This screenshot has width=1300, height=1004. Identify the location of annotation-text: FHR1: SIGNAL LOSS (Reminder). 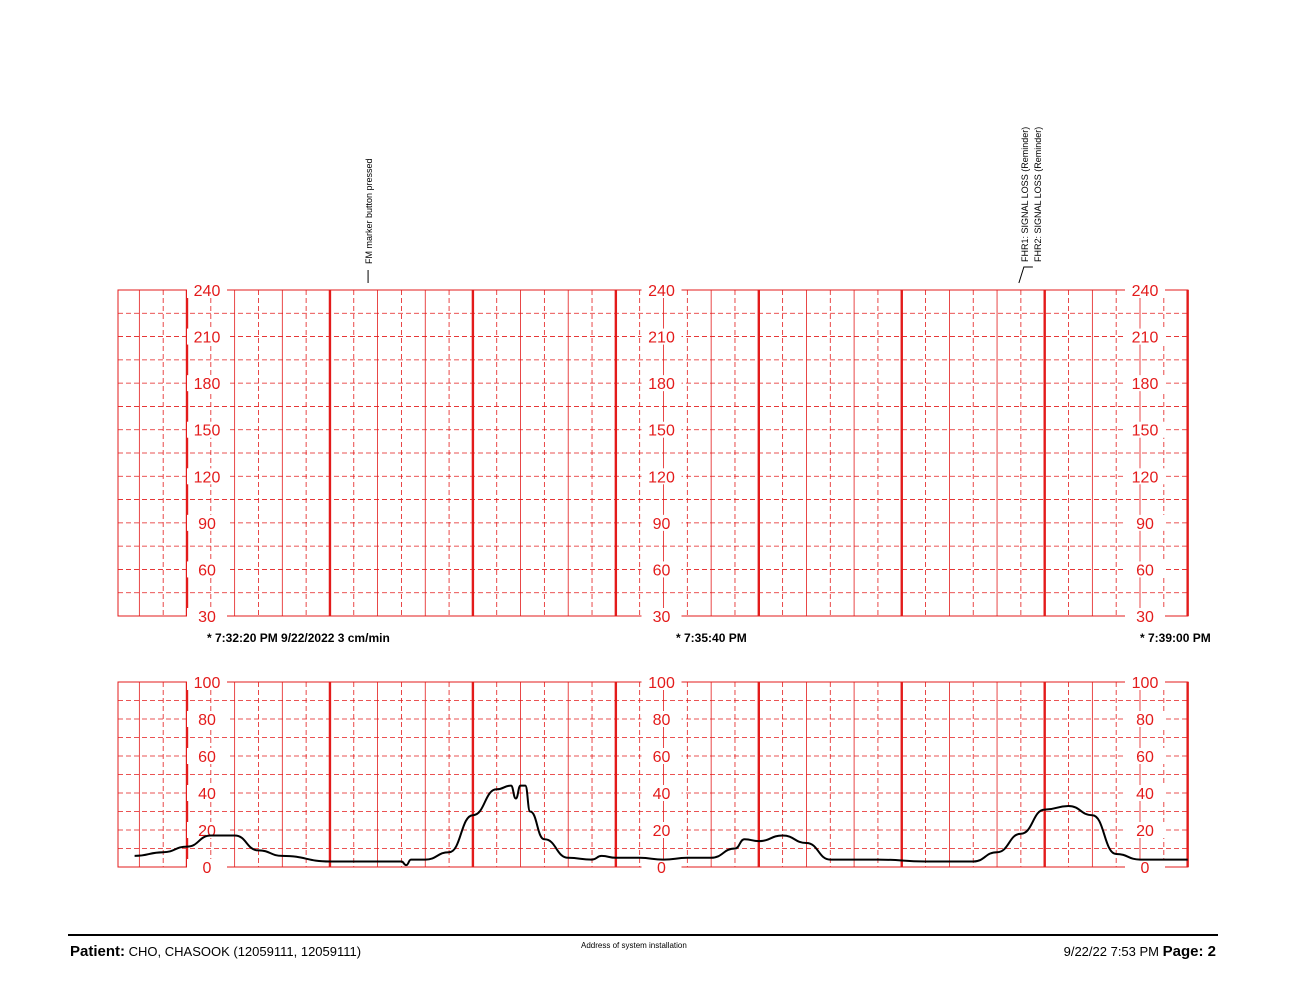
(1025, 194).